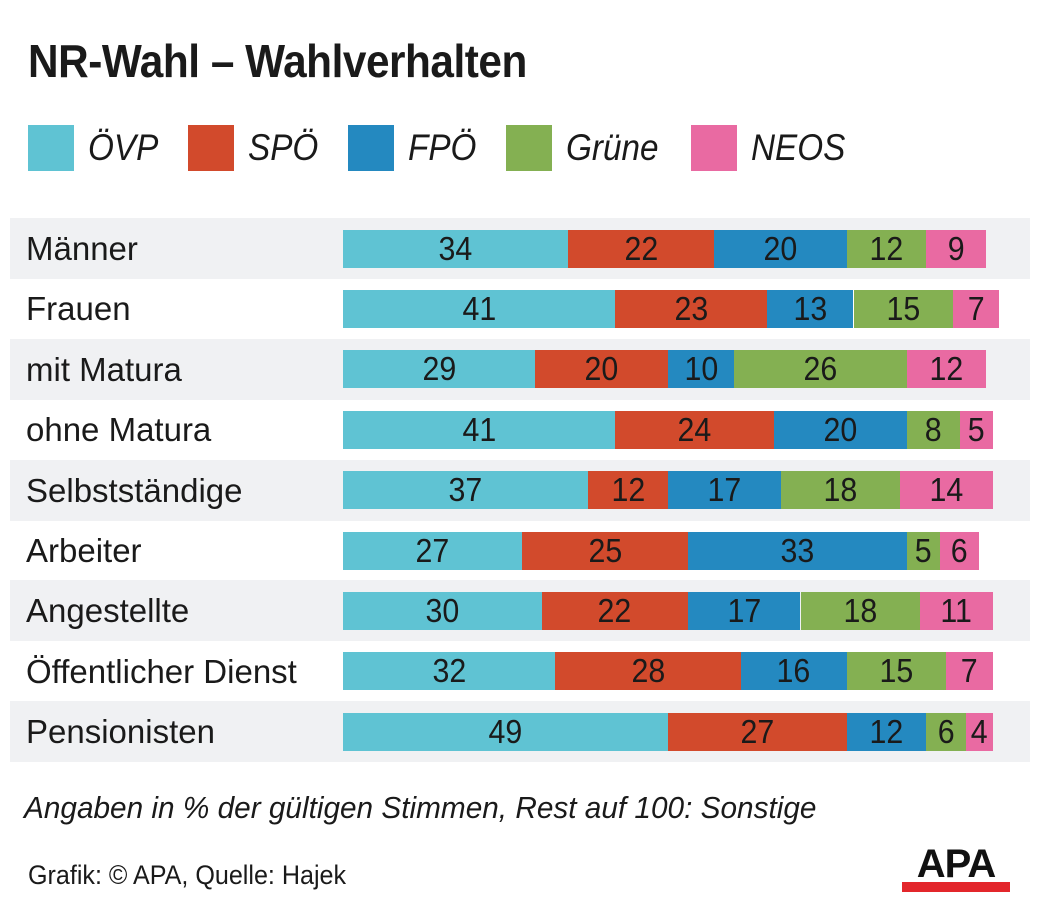 The height and width of the screenshot is (908, 1040). What do you see at coordinates (956, 248) in the screenshot?
I see `bar-segment: 9` at bounding box center [956, 248].